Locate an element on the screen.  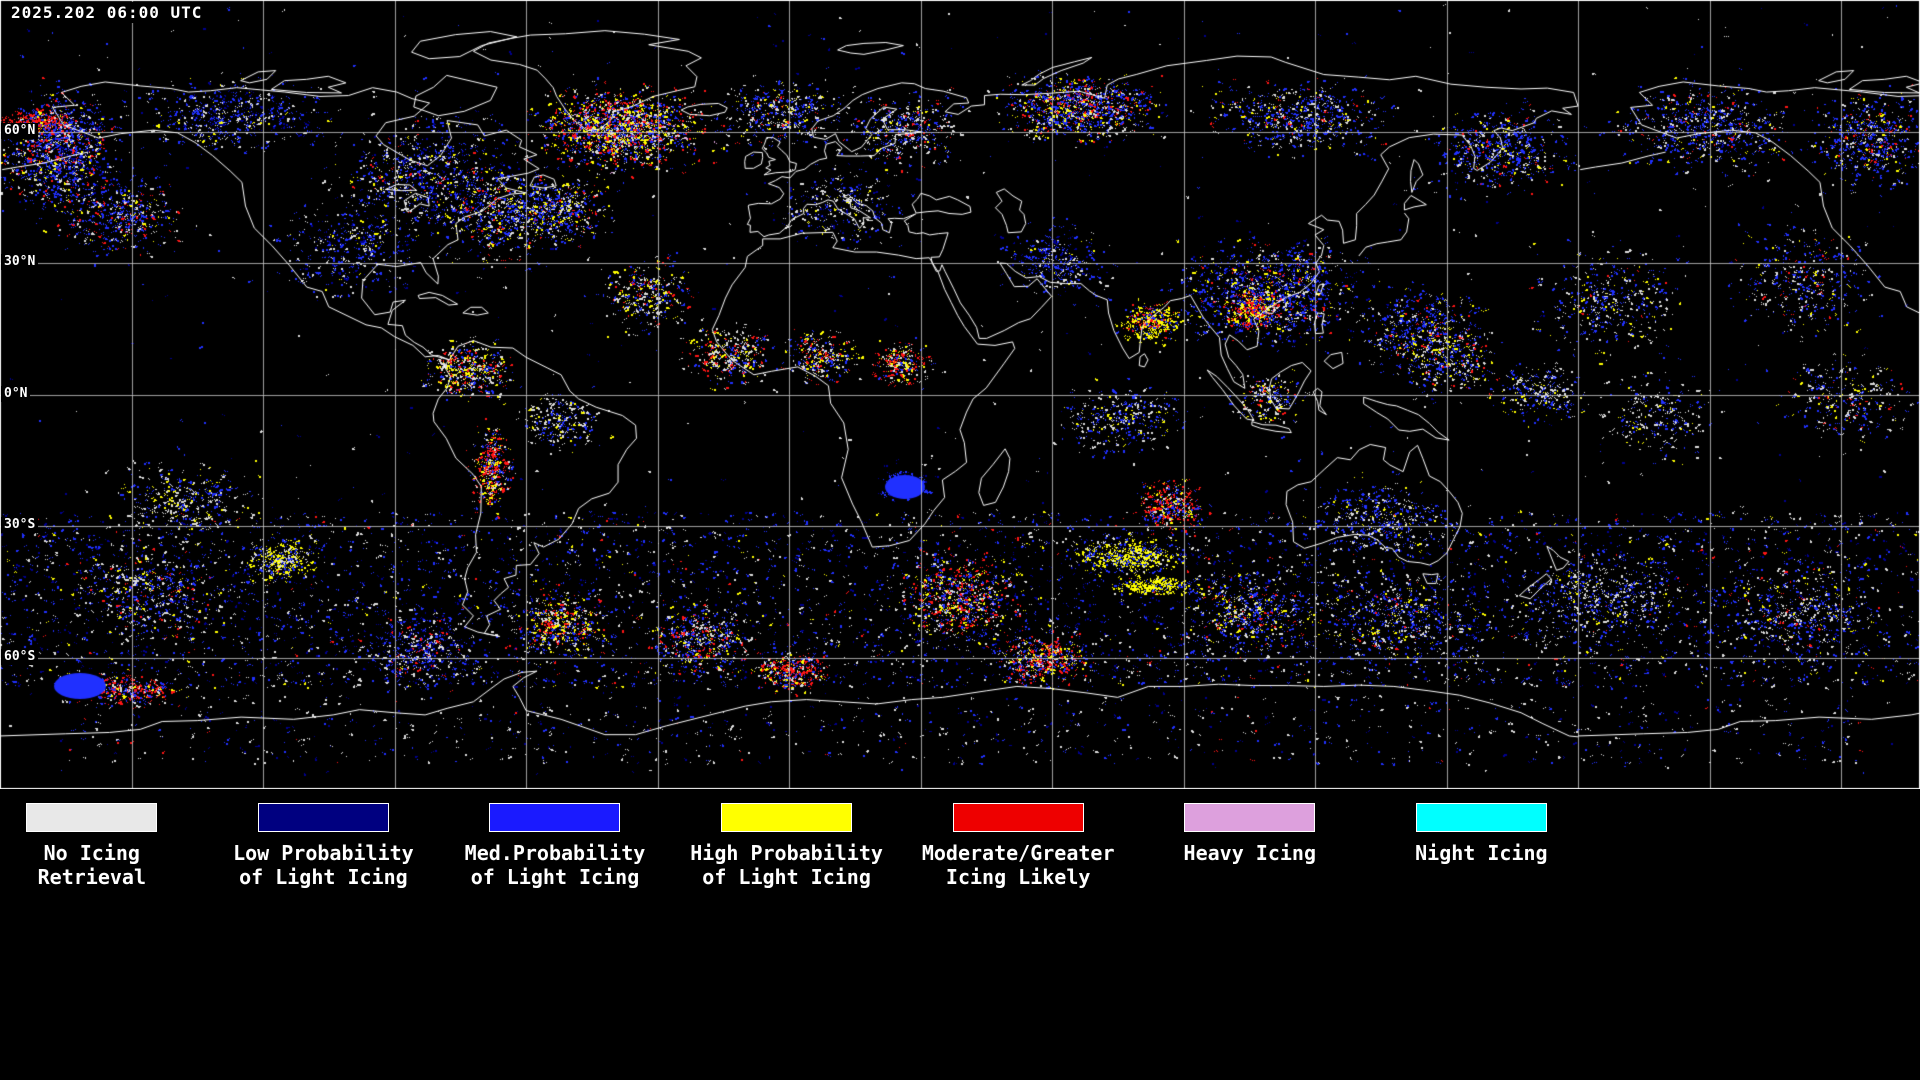
legend-label: Med.Probability of Light Icing is located at coordinates (555, 865).